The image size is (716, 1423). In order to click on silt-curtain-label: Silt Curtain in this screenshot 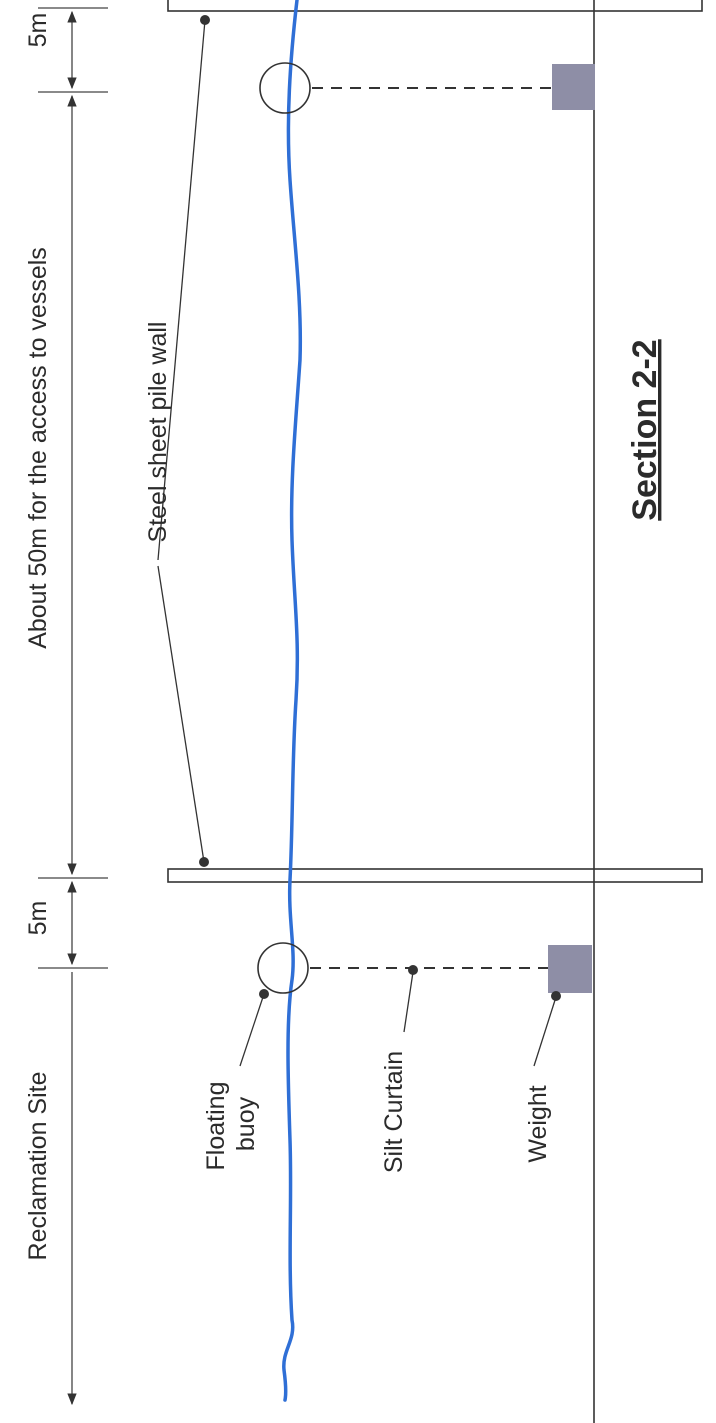, I will do `click(394, 1112)`.